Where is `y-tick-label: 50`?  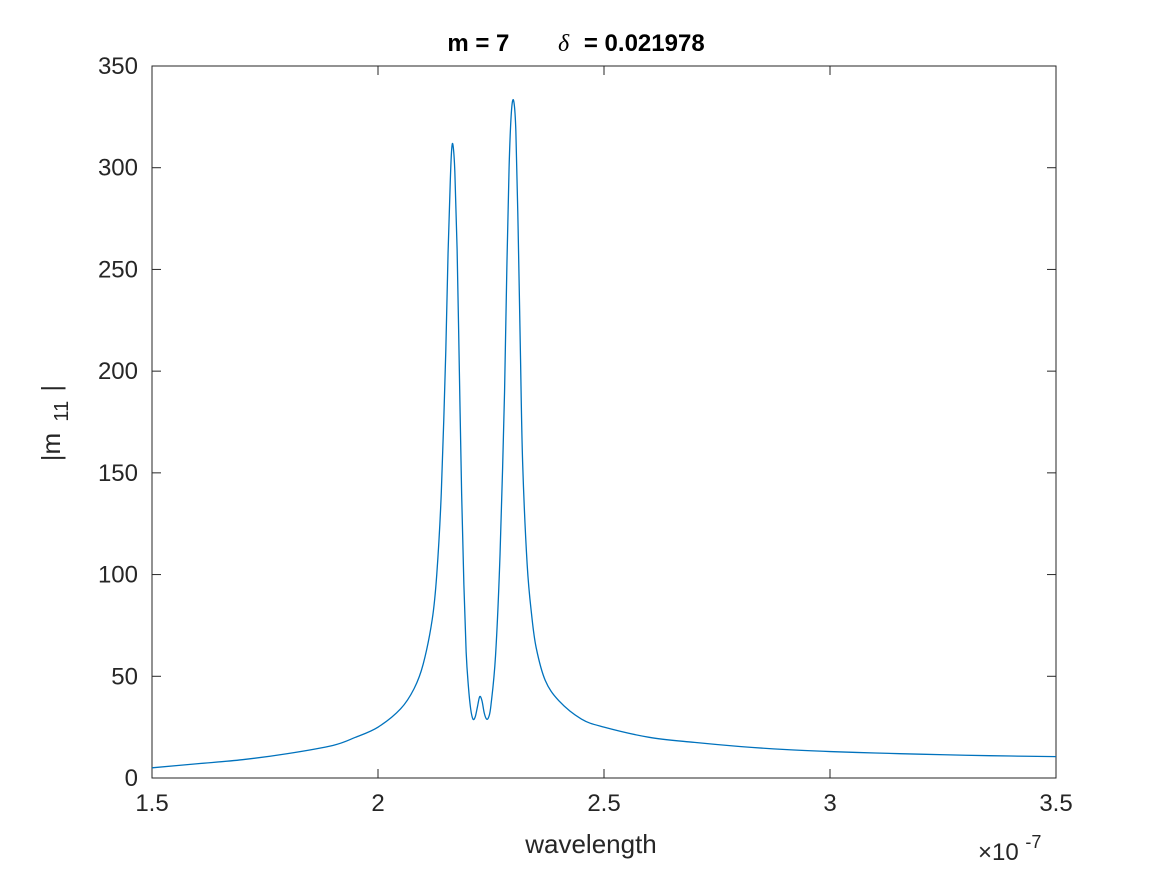 y-tick-label: 50 is located at coordinates (124, 676).